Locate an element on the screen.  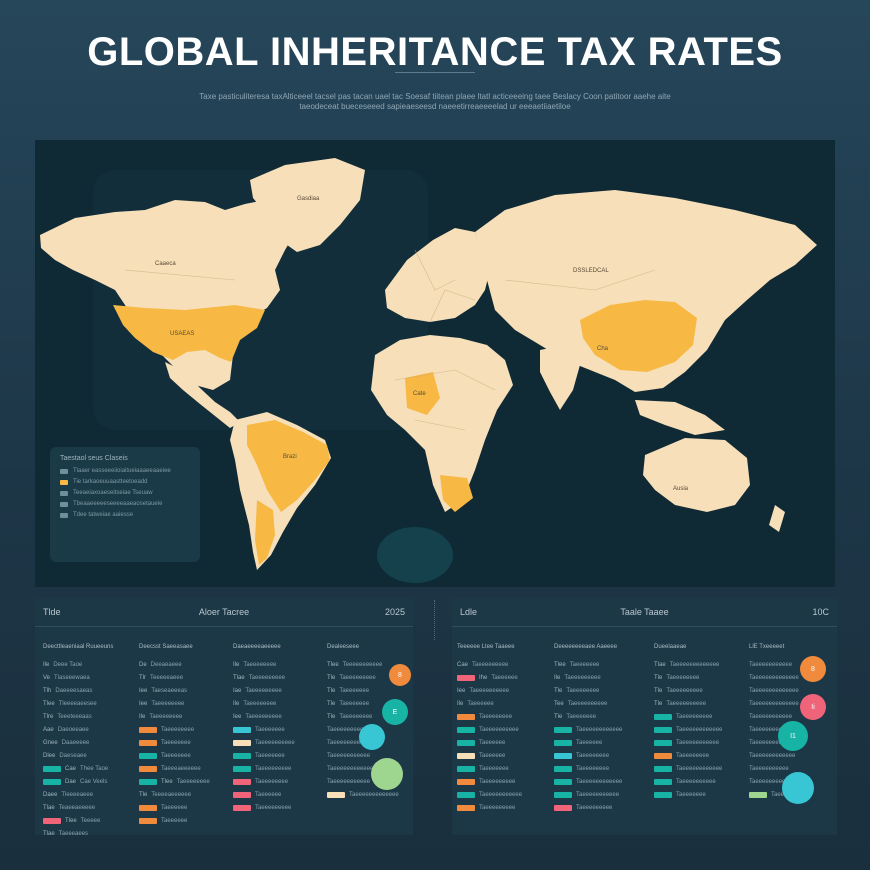
table-header-year: 2025 is located at coordinates (394, 612).